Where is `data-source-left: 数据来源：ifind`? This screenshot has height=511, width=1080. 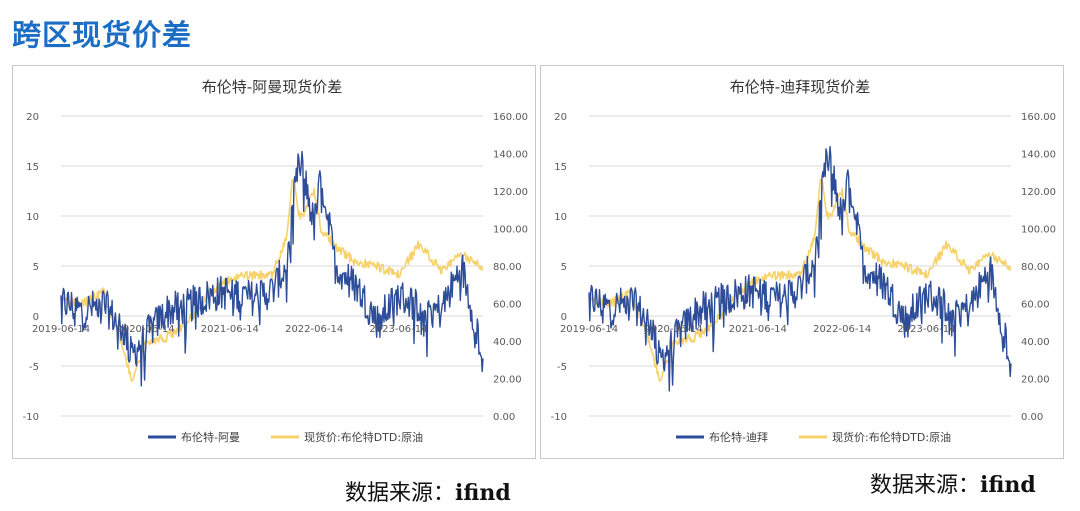
data-source-left: 数据来源：ifind is located at coordinates (428, 491).